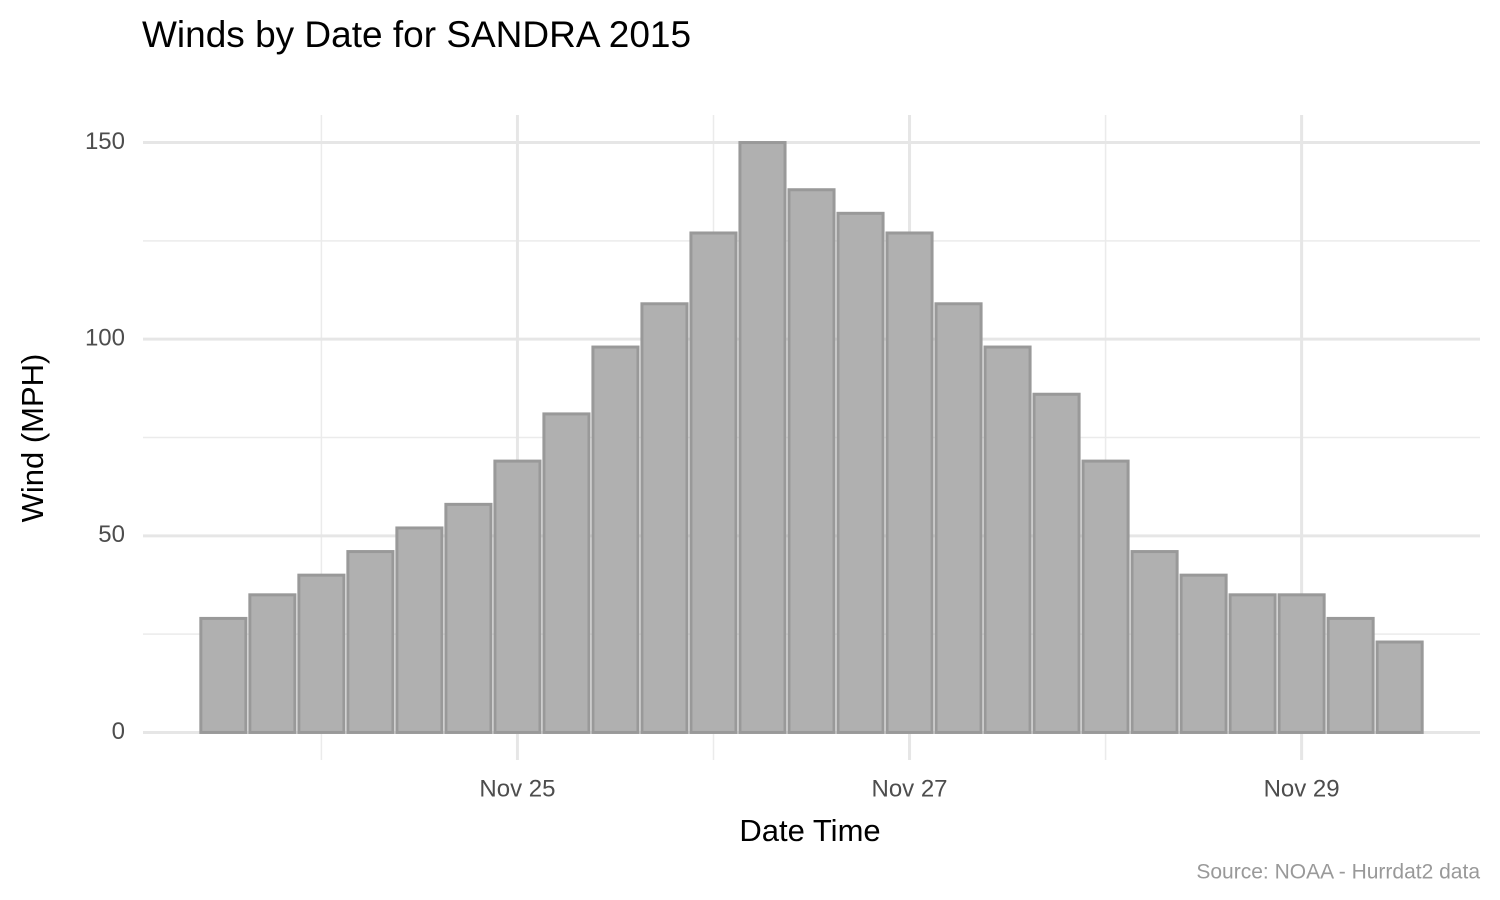 The image size is (1500, 900). I want to click on y-tick-label: 0, so click(118, 731).